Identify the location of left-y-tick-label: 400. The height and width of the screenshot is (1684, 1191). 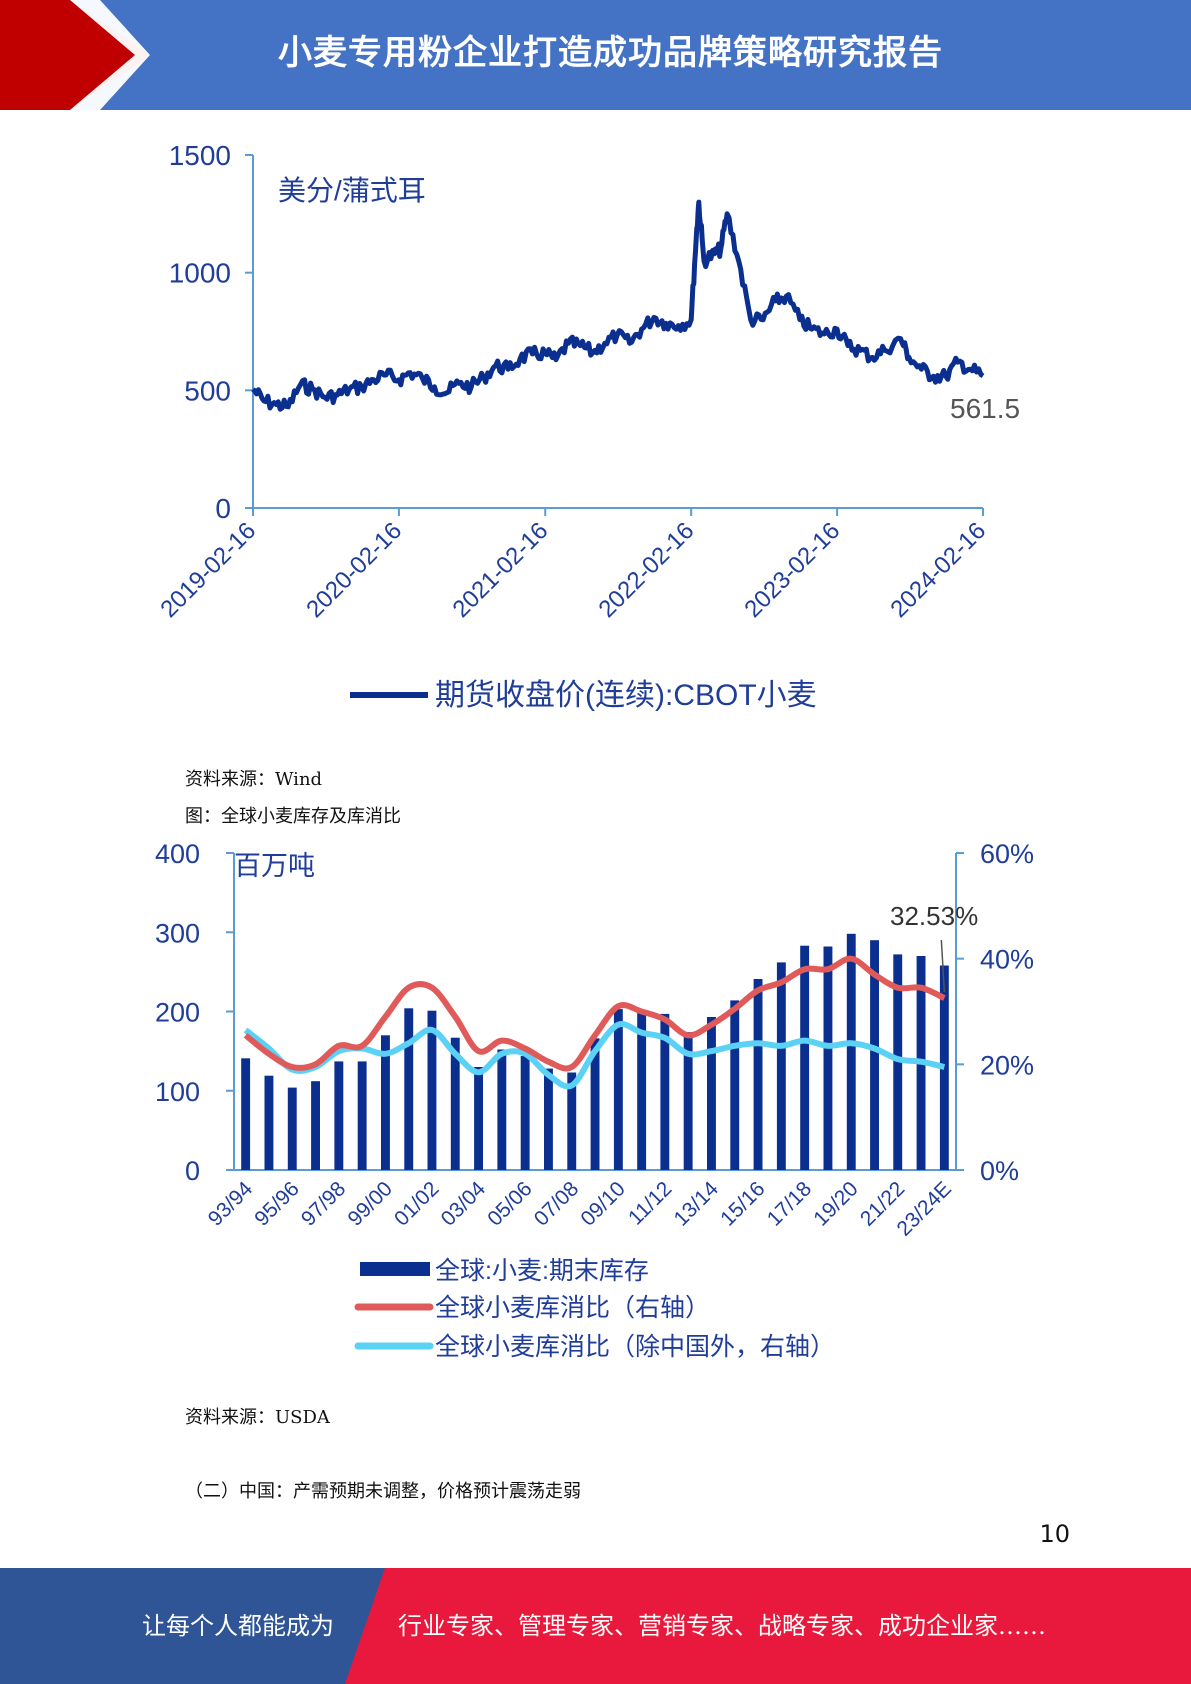
(177, 854).